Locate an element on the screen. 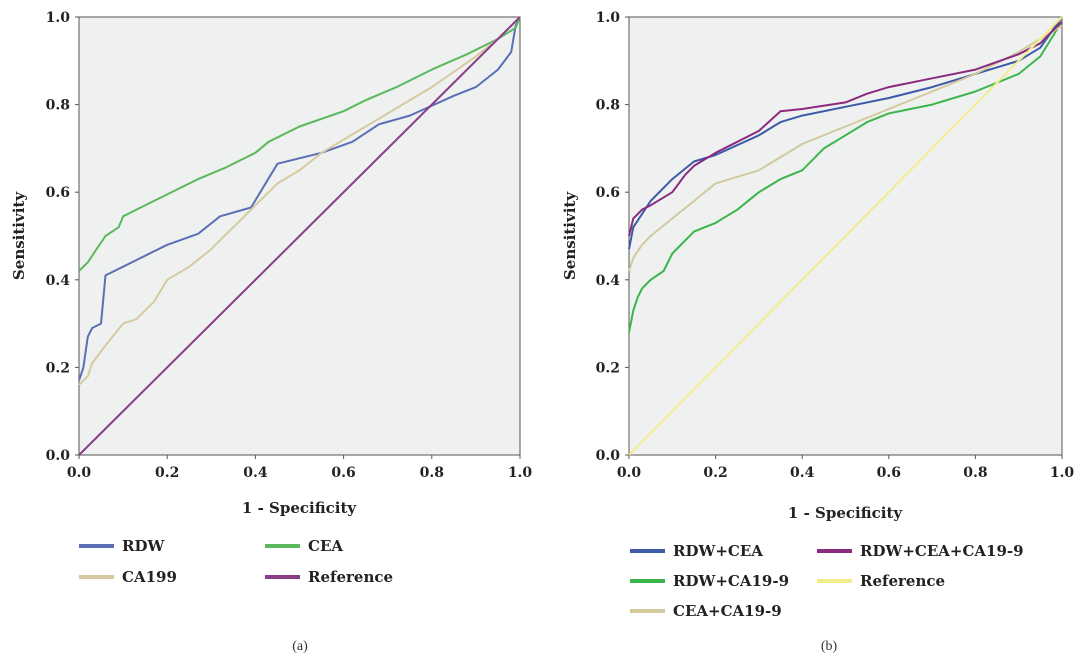  legend-label-rdw-cea-ca19-9: RDW+CEA+CA19-9 is located at coordinates (942, 551).